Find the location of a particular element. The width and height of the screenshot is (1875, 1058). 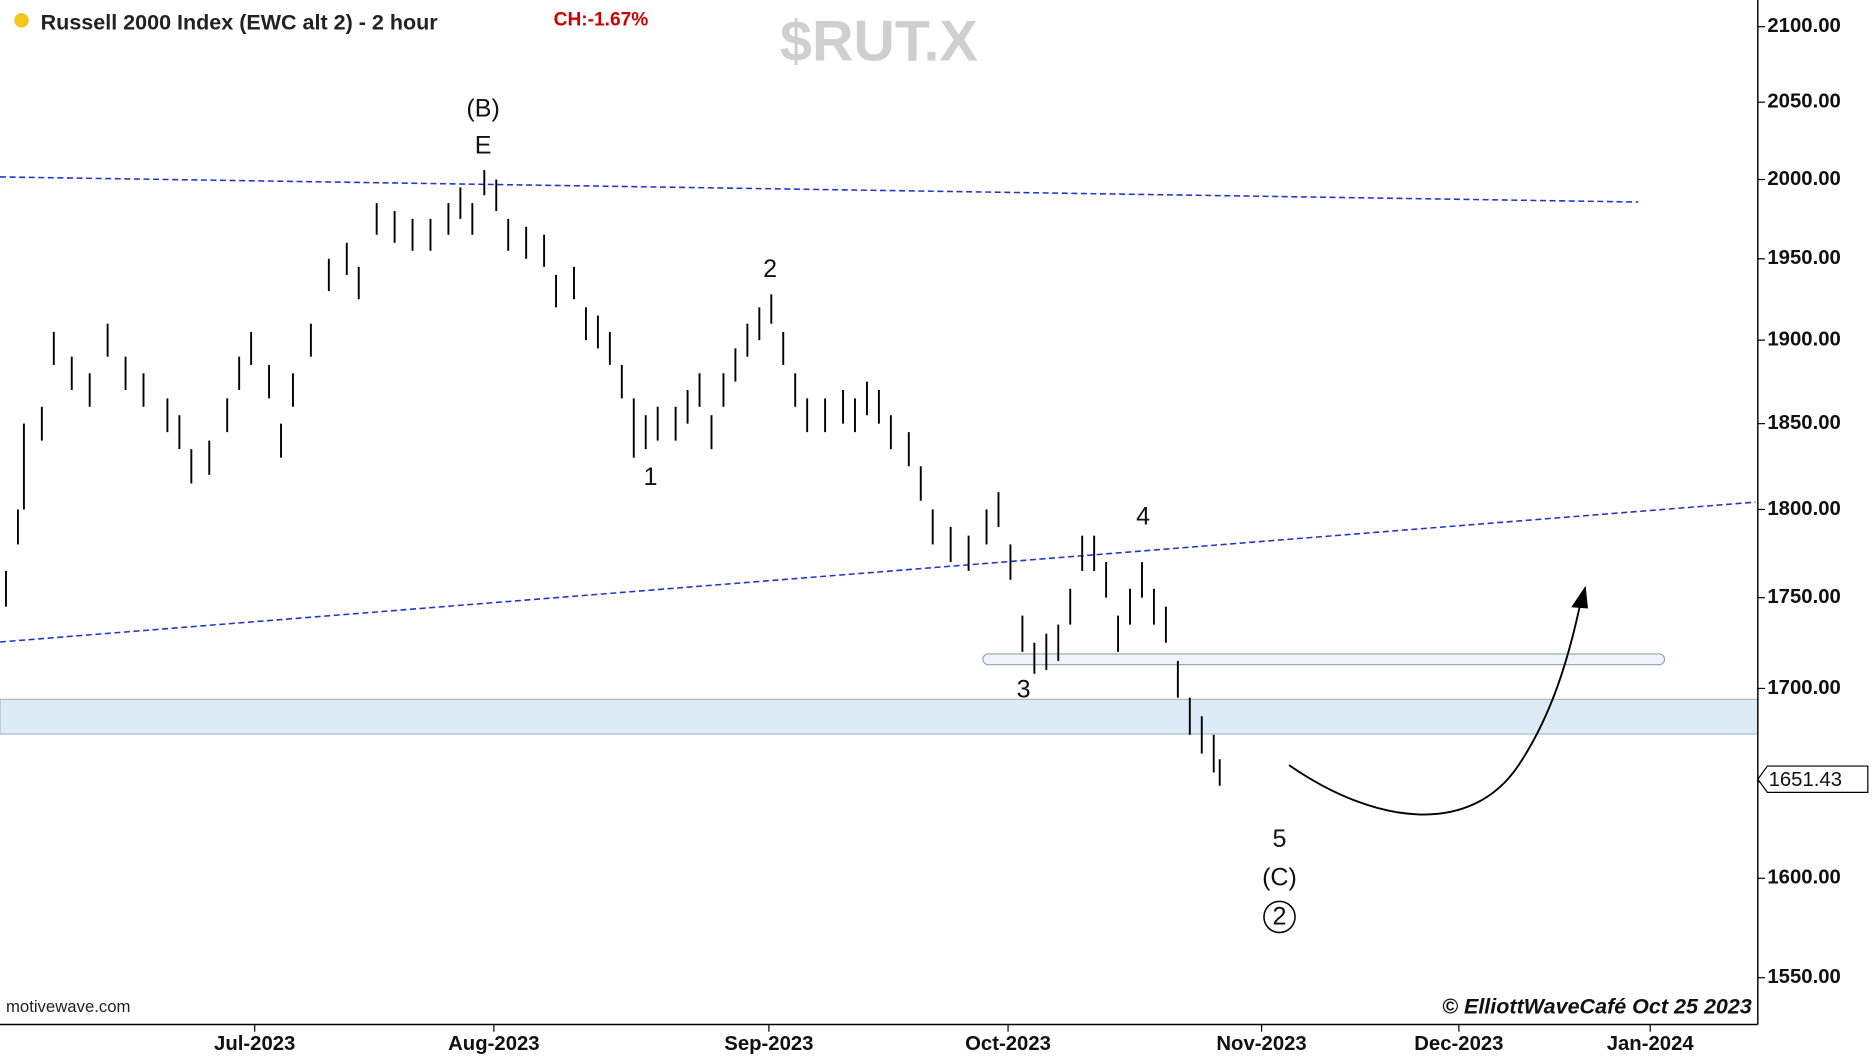

x-tick-label: Jan-2024 is located at coordinates (1651, 1044).